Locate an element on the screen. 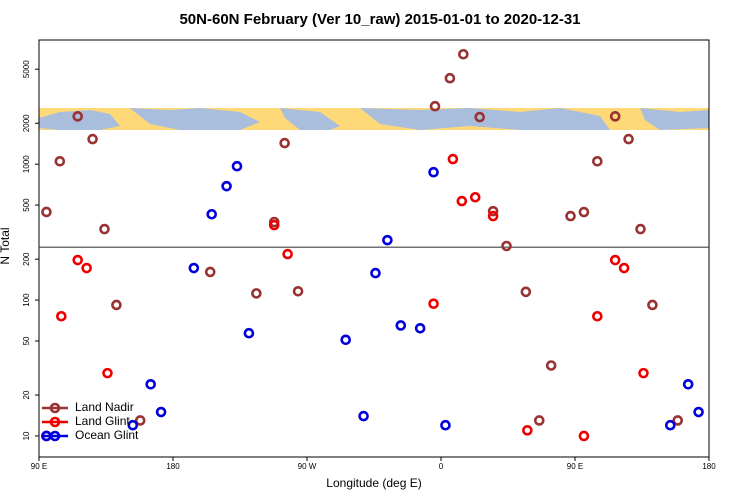 The height and width of the screenshot is (500, 750). y-tick-label: 2000 is located at coordinates (26, 123).